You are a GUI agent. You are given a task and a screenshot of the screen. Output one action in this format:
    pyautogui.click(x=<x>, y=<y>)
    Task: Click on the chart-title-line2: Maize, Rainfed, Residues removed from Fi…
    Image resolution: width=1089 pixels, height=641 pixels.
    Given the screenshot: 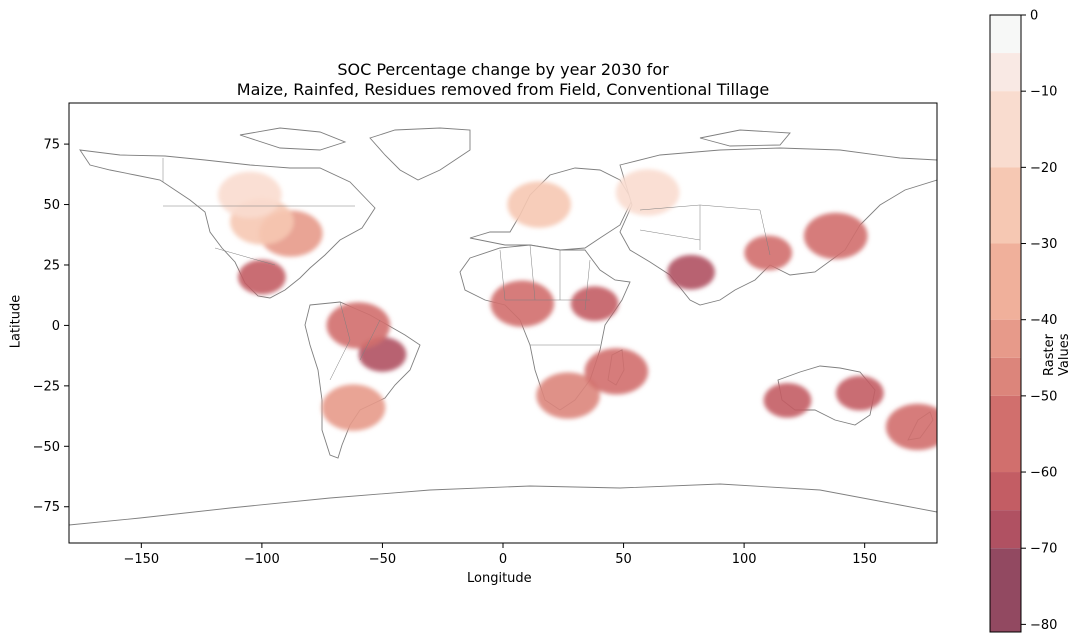 What is the action you would take?
    pyautogui.click(x=503, y=89)
    